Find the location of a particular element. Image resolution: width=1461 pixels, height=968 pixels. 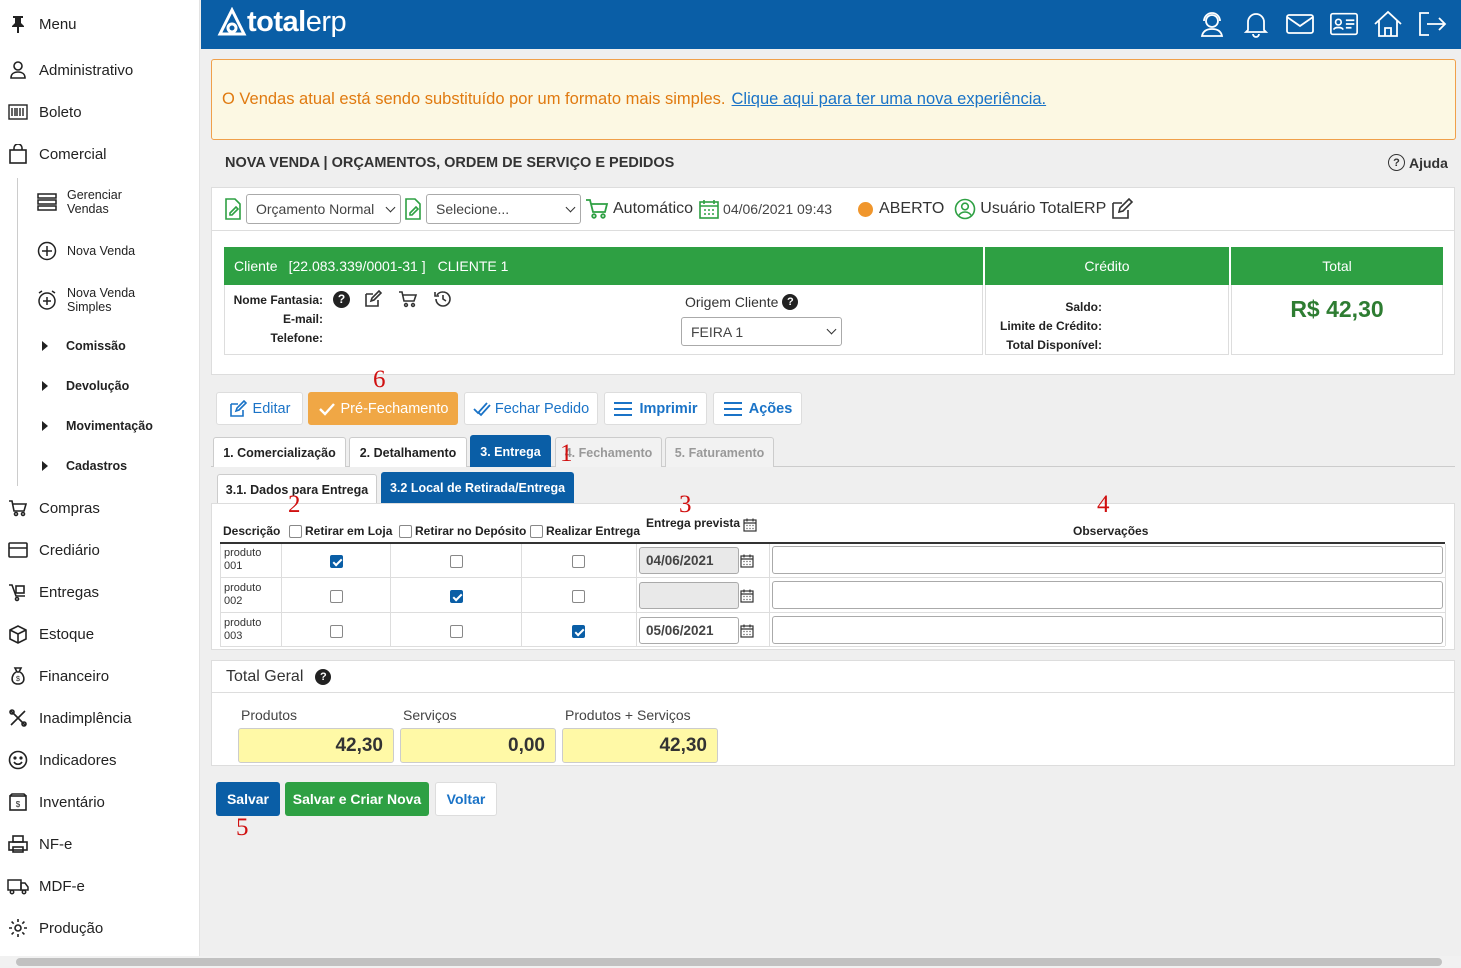

tab-faturamento: 5. Faturamento is located at coordinates (719, 452).